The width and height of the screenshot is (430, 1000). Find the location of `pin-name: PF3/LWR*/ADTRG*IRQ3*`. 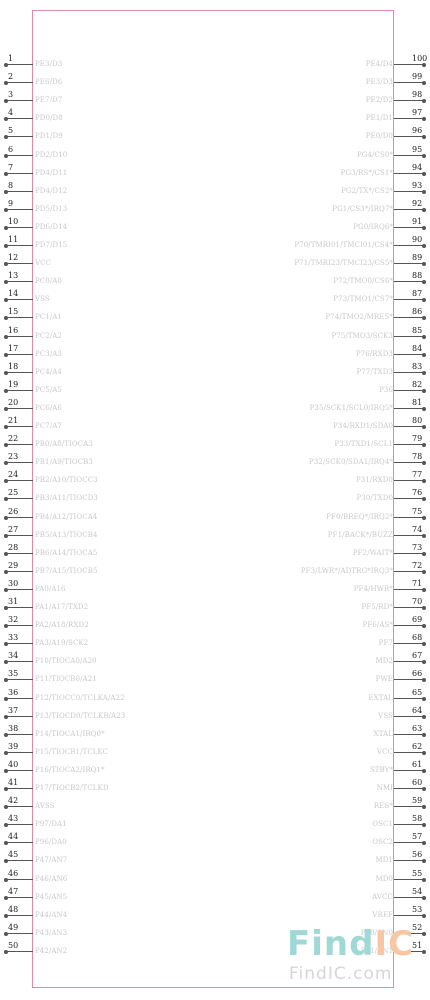

pin-name: PF3/LWR*/ADTRG*IRQ3* is located at coordinates (346, 571).